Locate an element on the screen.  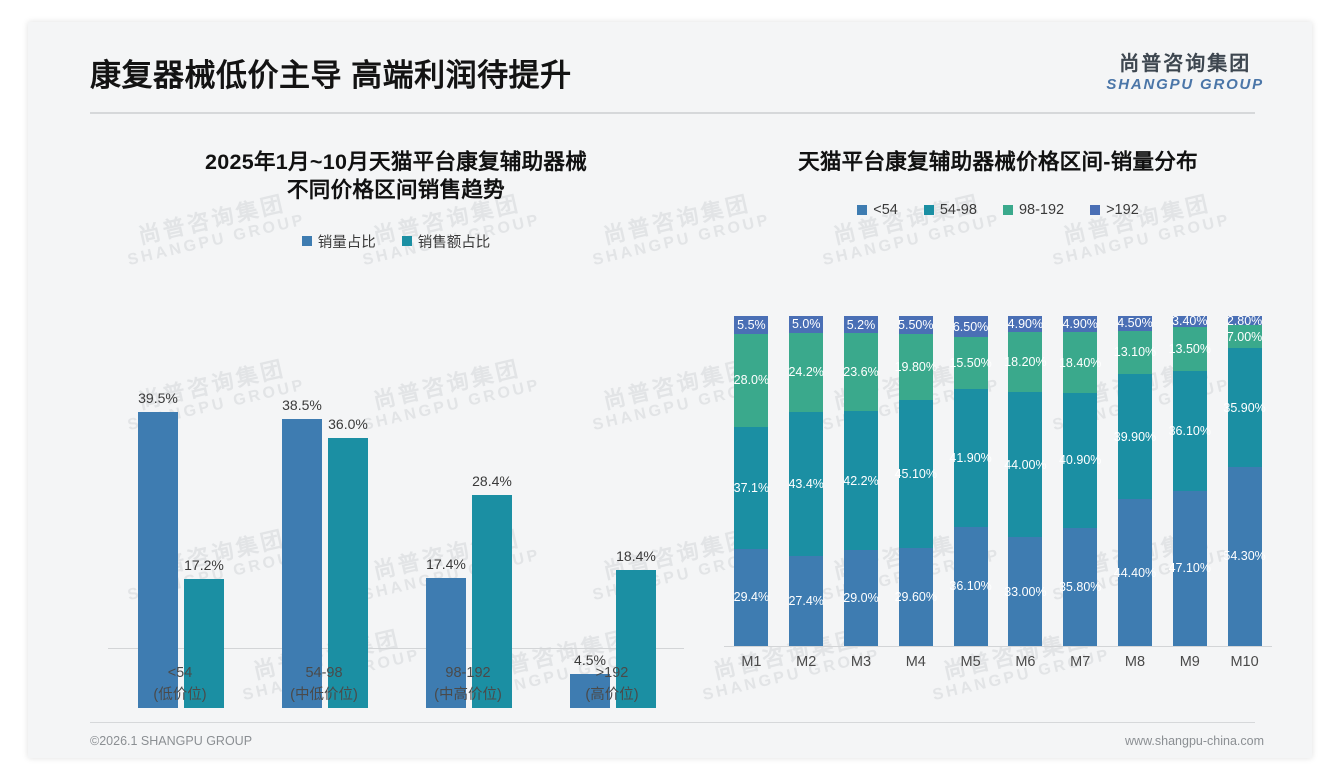
stacked-segment: 29.4% is located at coordinates (751, 597).